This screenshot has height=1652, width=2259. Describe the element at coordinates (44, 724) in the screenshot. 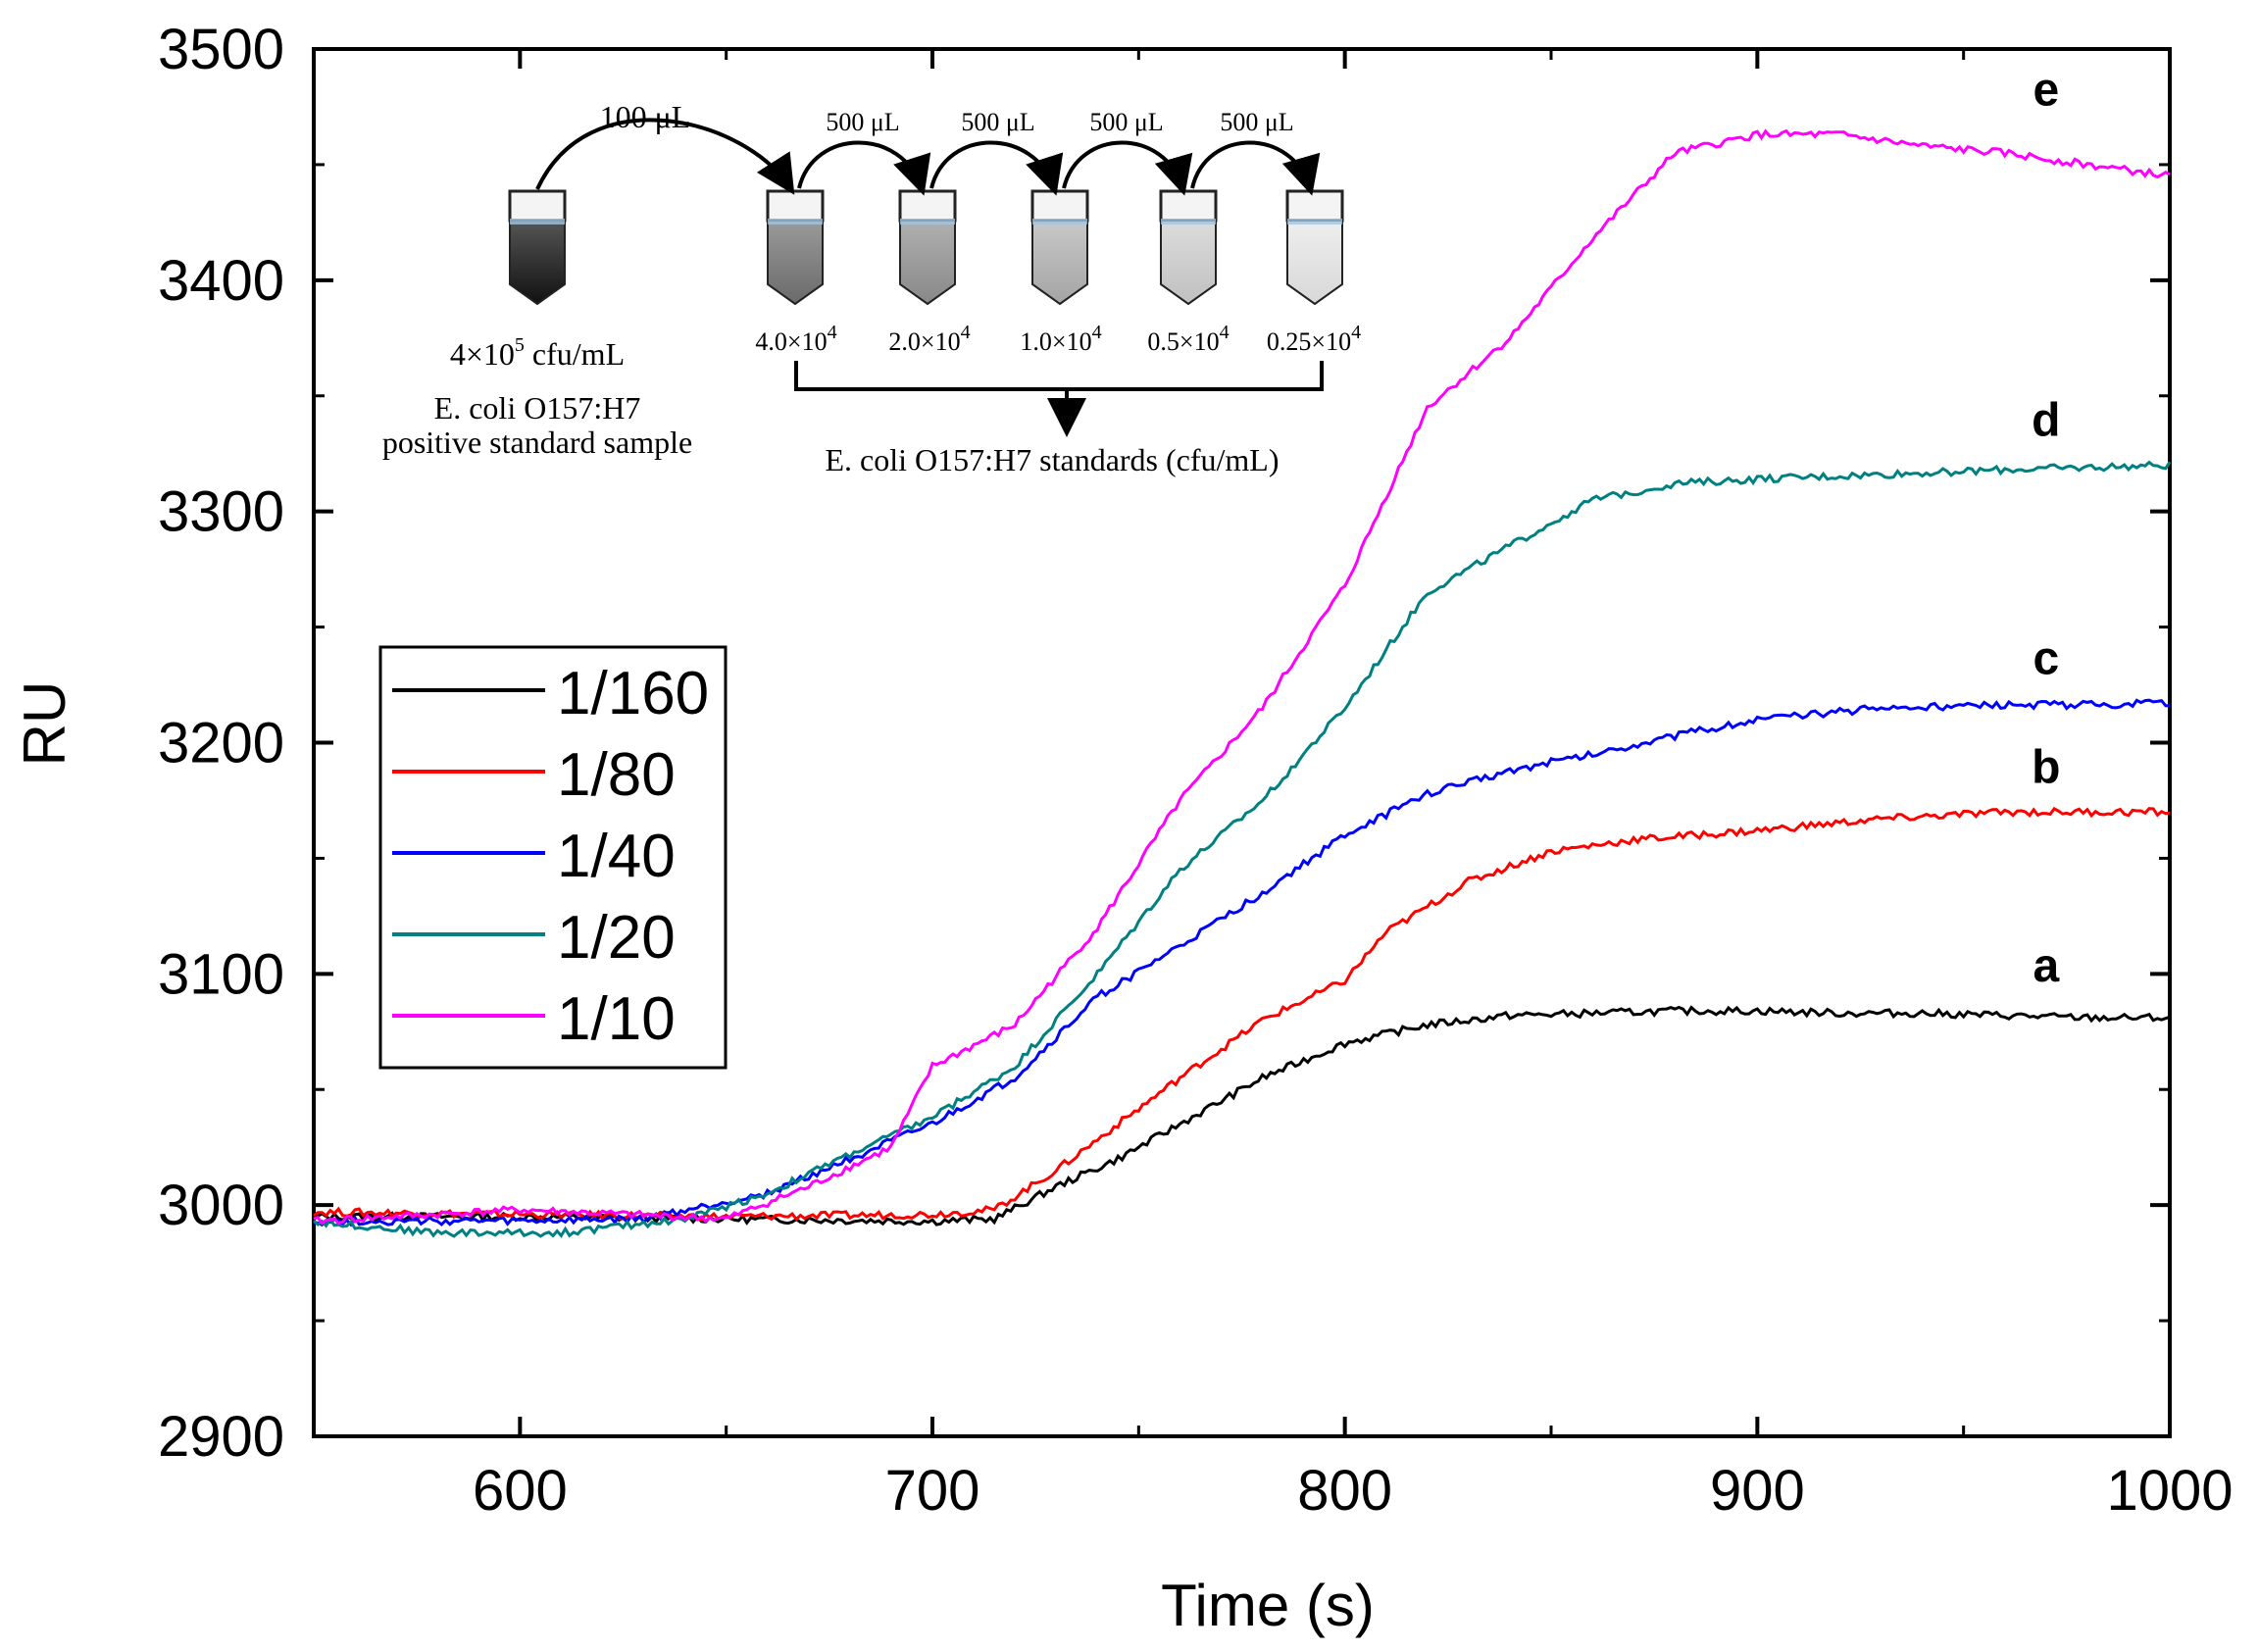

I see `y-axis-title: RU` at that location.